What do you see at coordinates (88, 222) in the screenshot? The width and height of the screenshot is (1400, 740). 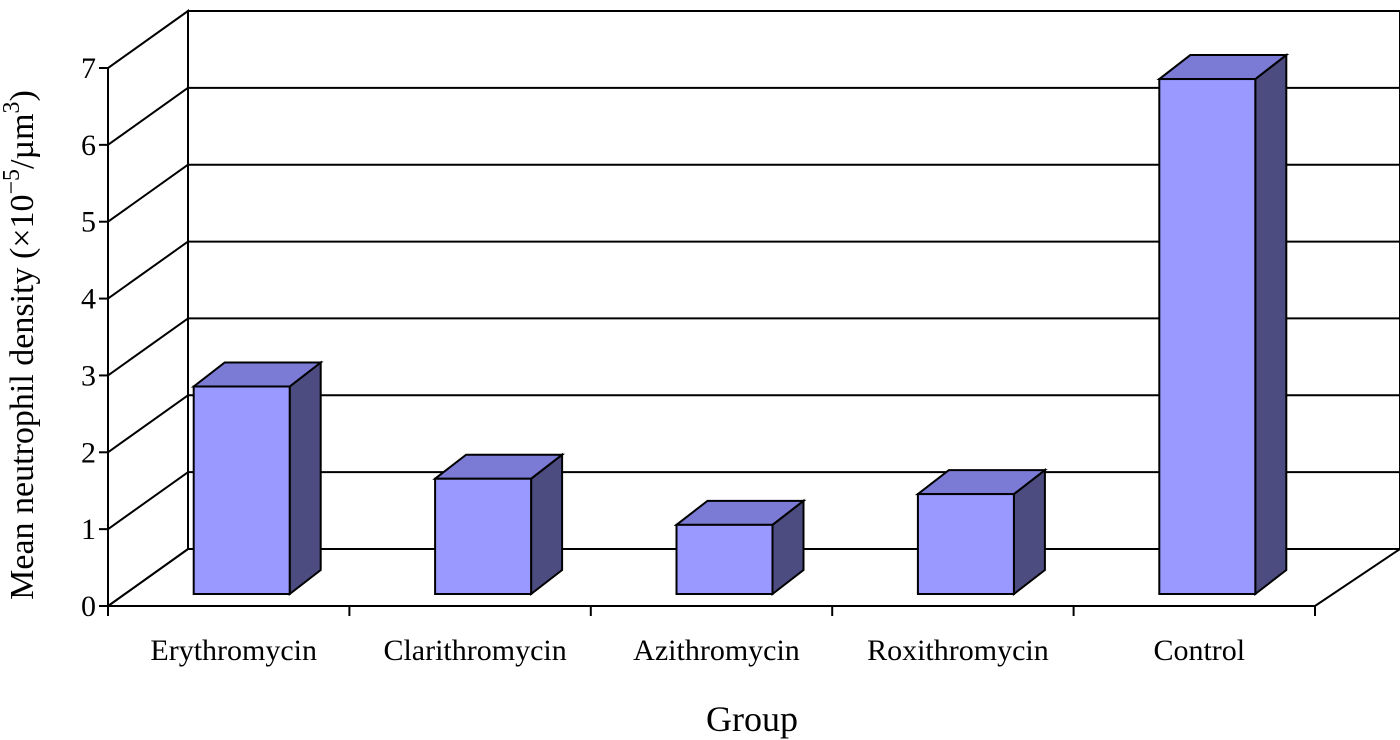 I see `y-tick-label: 5` at bounding box center [88, 222].